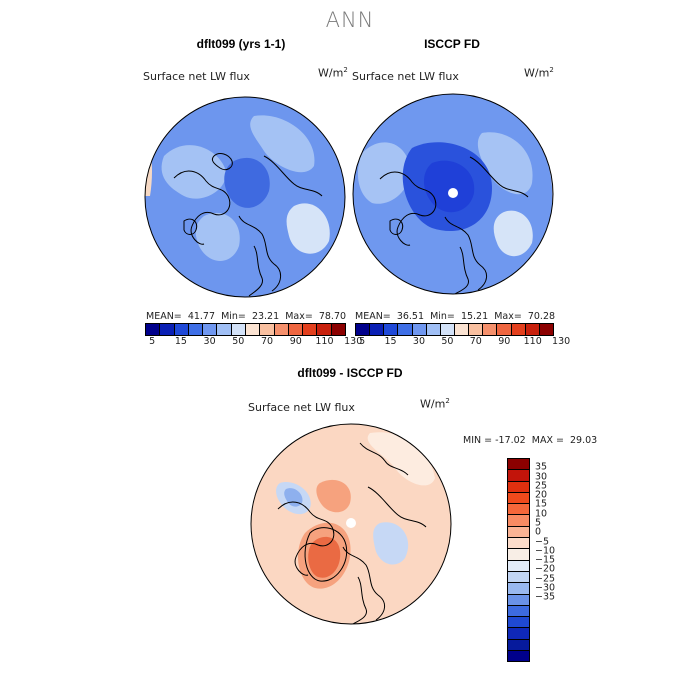 This screenshot has height=700, width=700. Describe the element at coordinates (435, 404) in the screenshot. I see `units-diff: W/m2` at that location.